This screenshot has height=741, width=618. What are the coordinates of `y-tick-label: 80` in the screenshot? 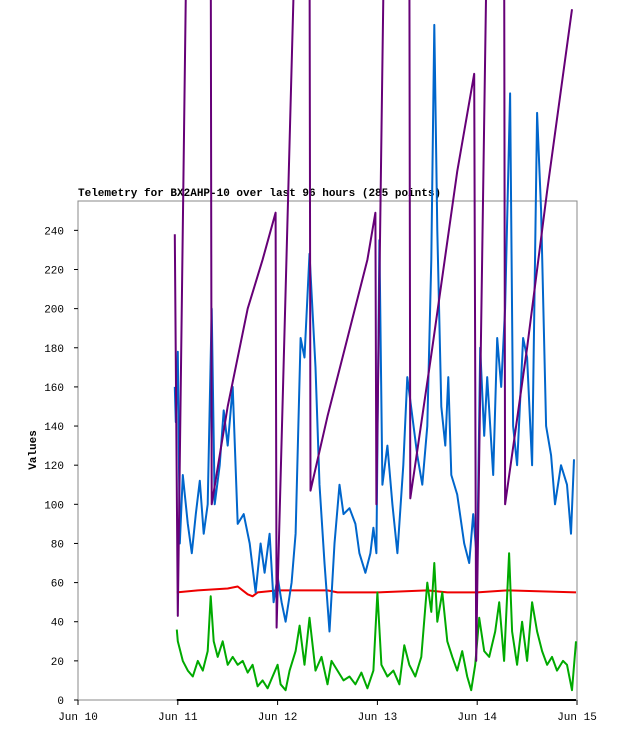 It's located at (57, 545).